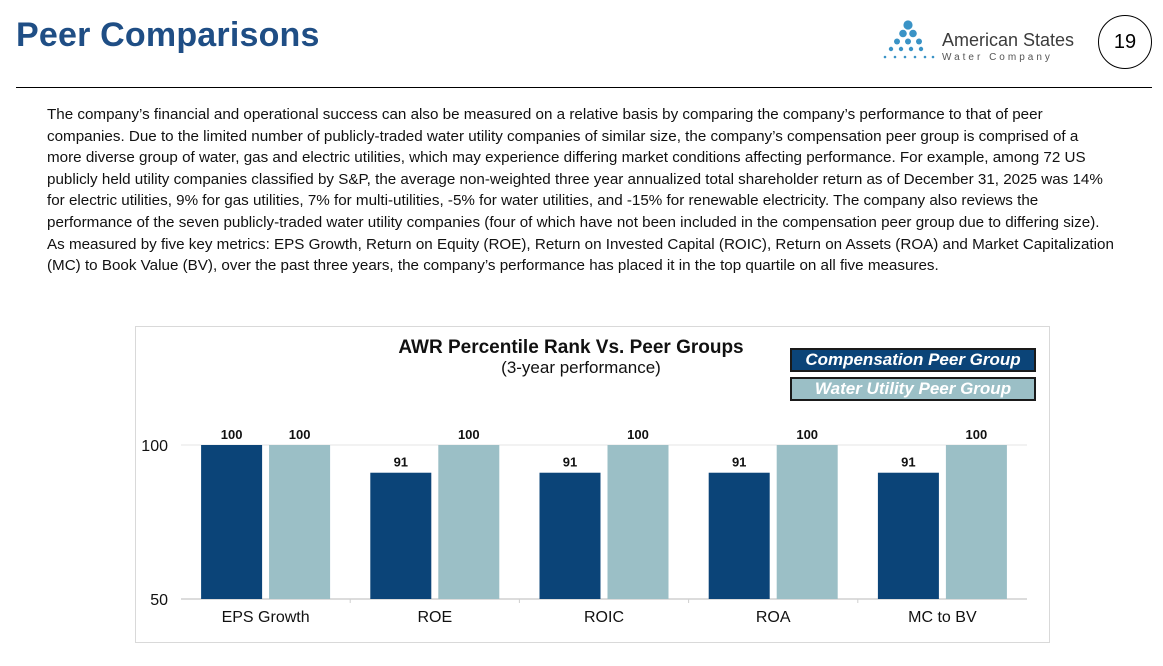  Describe the element at coordinates (570, 535) in the screenshot. I see `bar-compensation-roic` at that location.